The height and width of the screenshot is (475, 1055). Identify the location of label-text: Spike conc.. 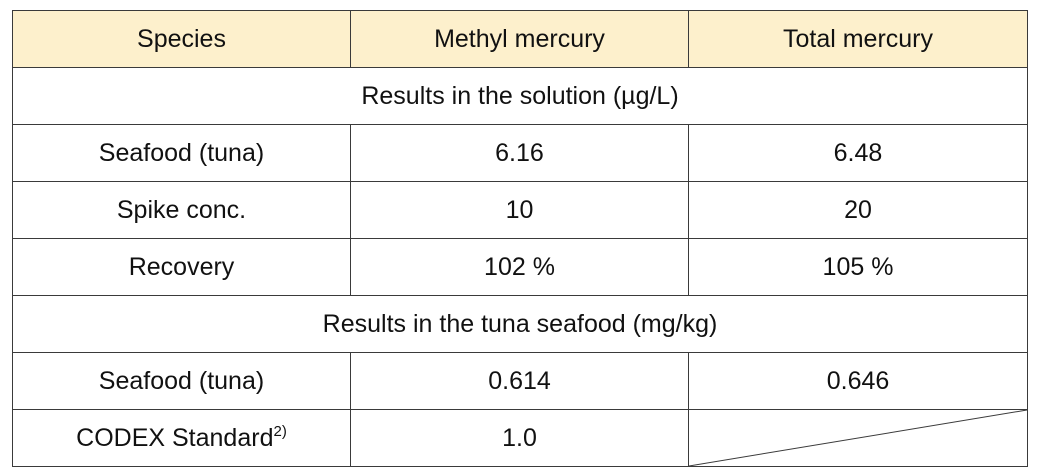
(181, 209).